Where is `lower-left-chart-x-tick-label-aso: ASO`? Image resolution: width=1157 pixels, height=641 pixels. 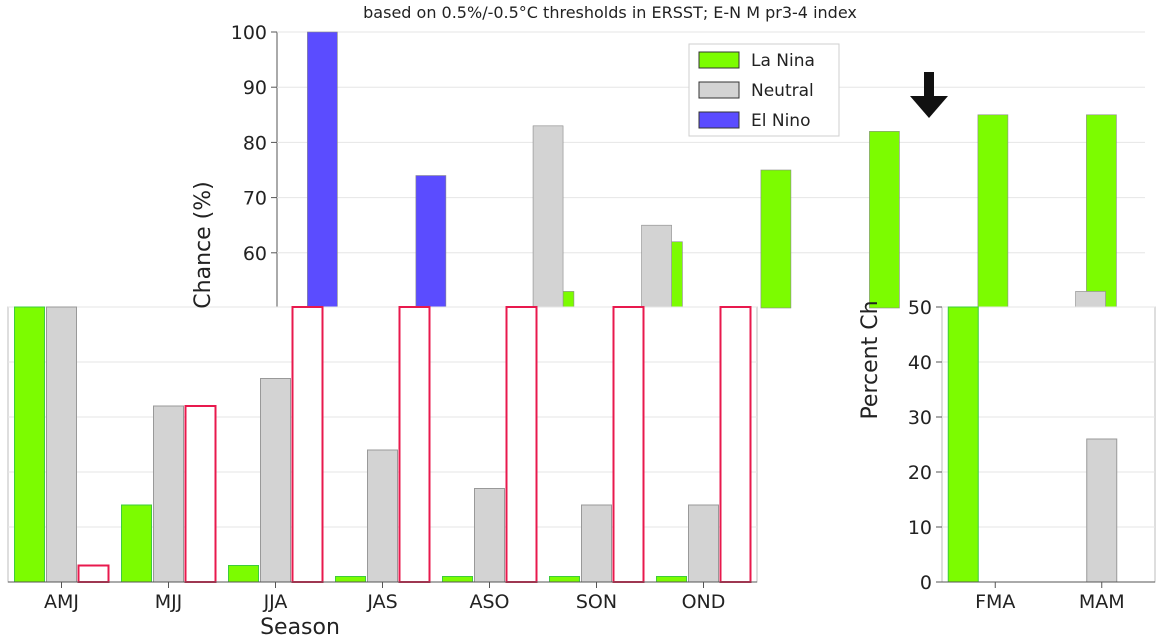 lower-left-chart-x-tick-label-aso: ASO is located at coordinates (489, 602).